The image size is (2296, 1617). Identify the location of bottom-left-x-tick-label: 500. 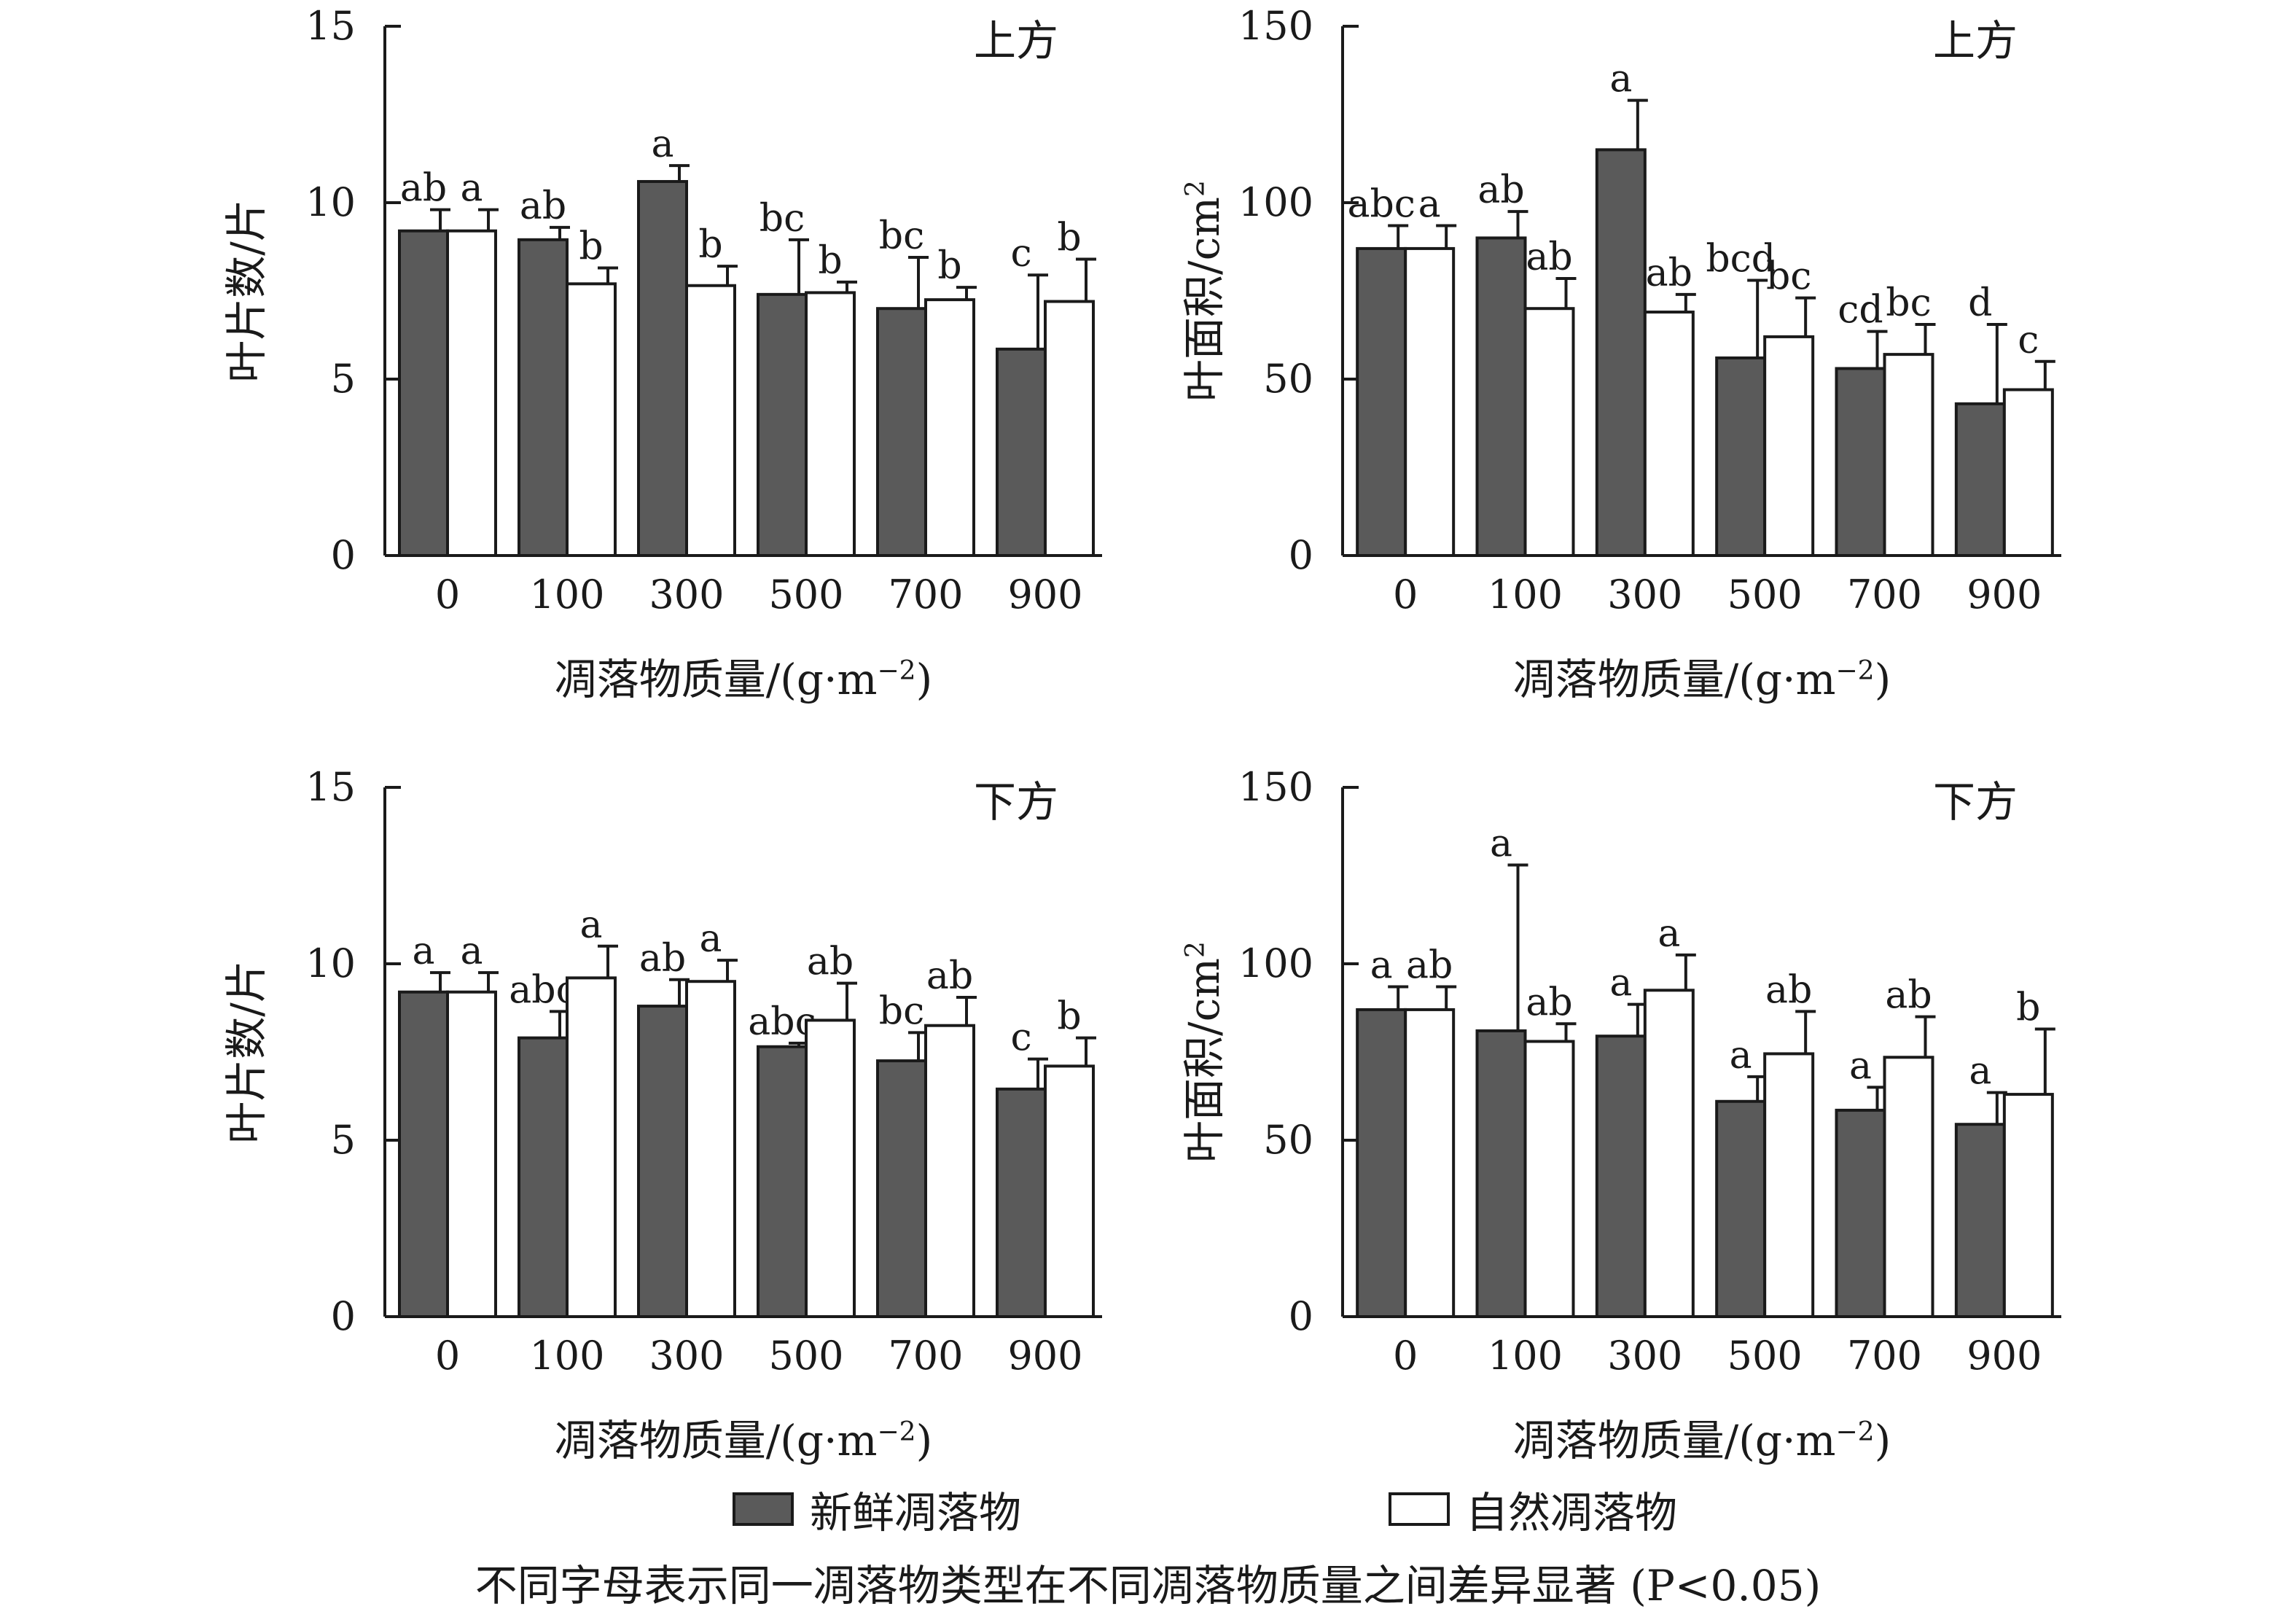
(805, 1356).